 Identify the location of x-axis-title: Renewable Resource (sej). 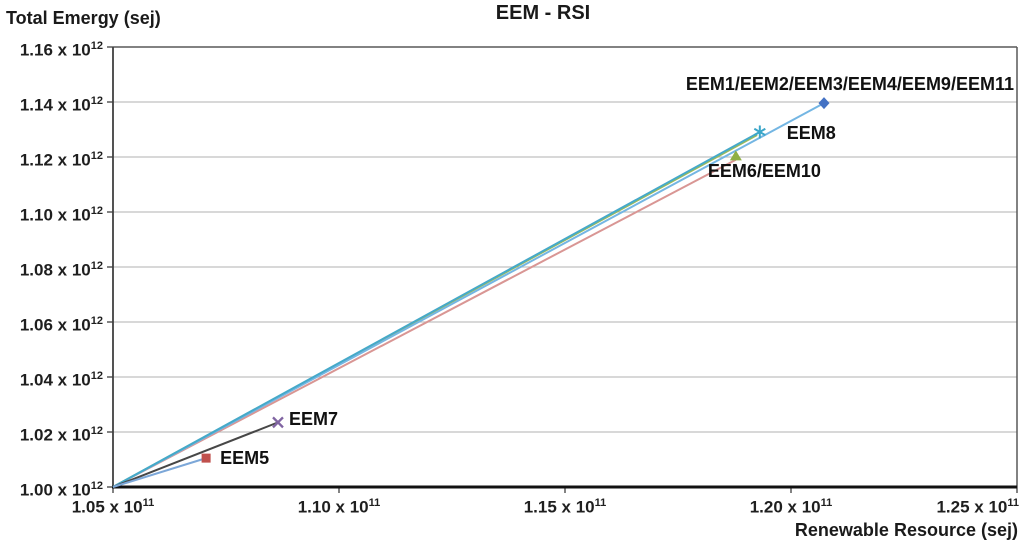
(906, 530).